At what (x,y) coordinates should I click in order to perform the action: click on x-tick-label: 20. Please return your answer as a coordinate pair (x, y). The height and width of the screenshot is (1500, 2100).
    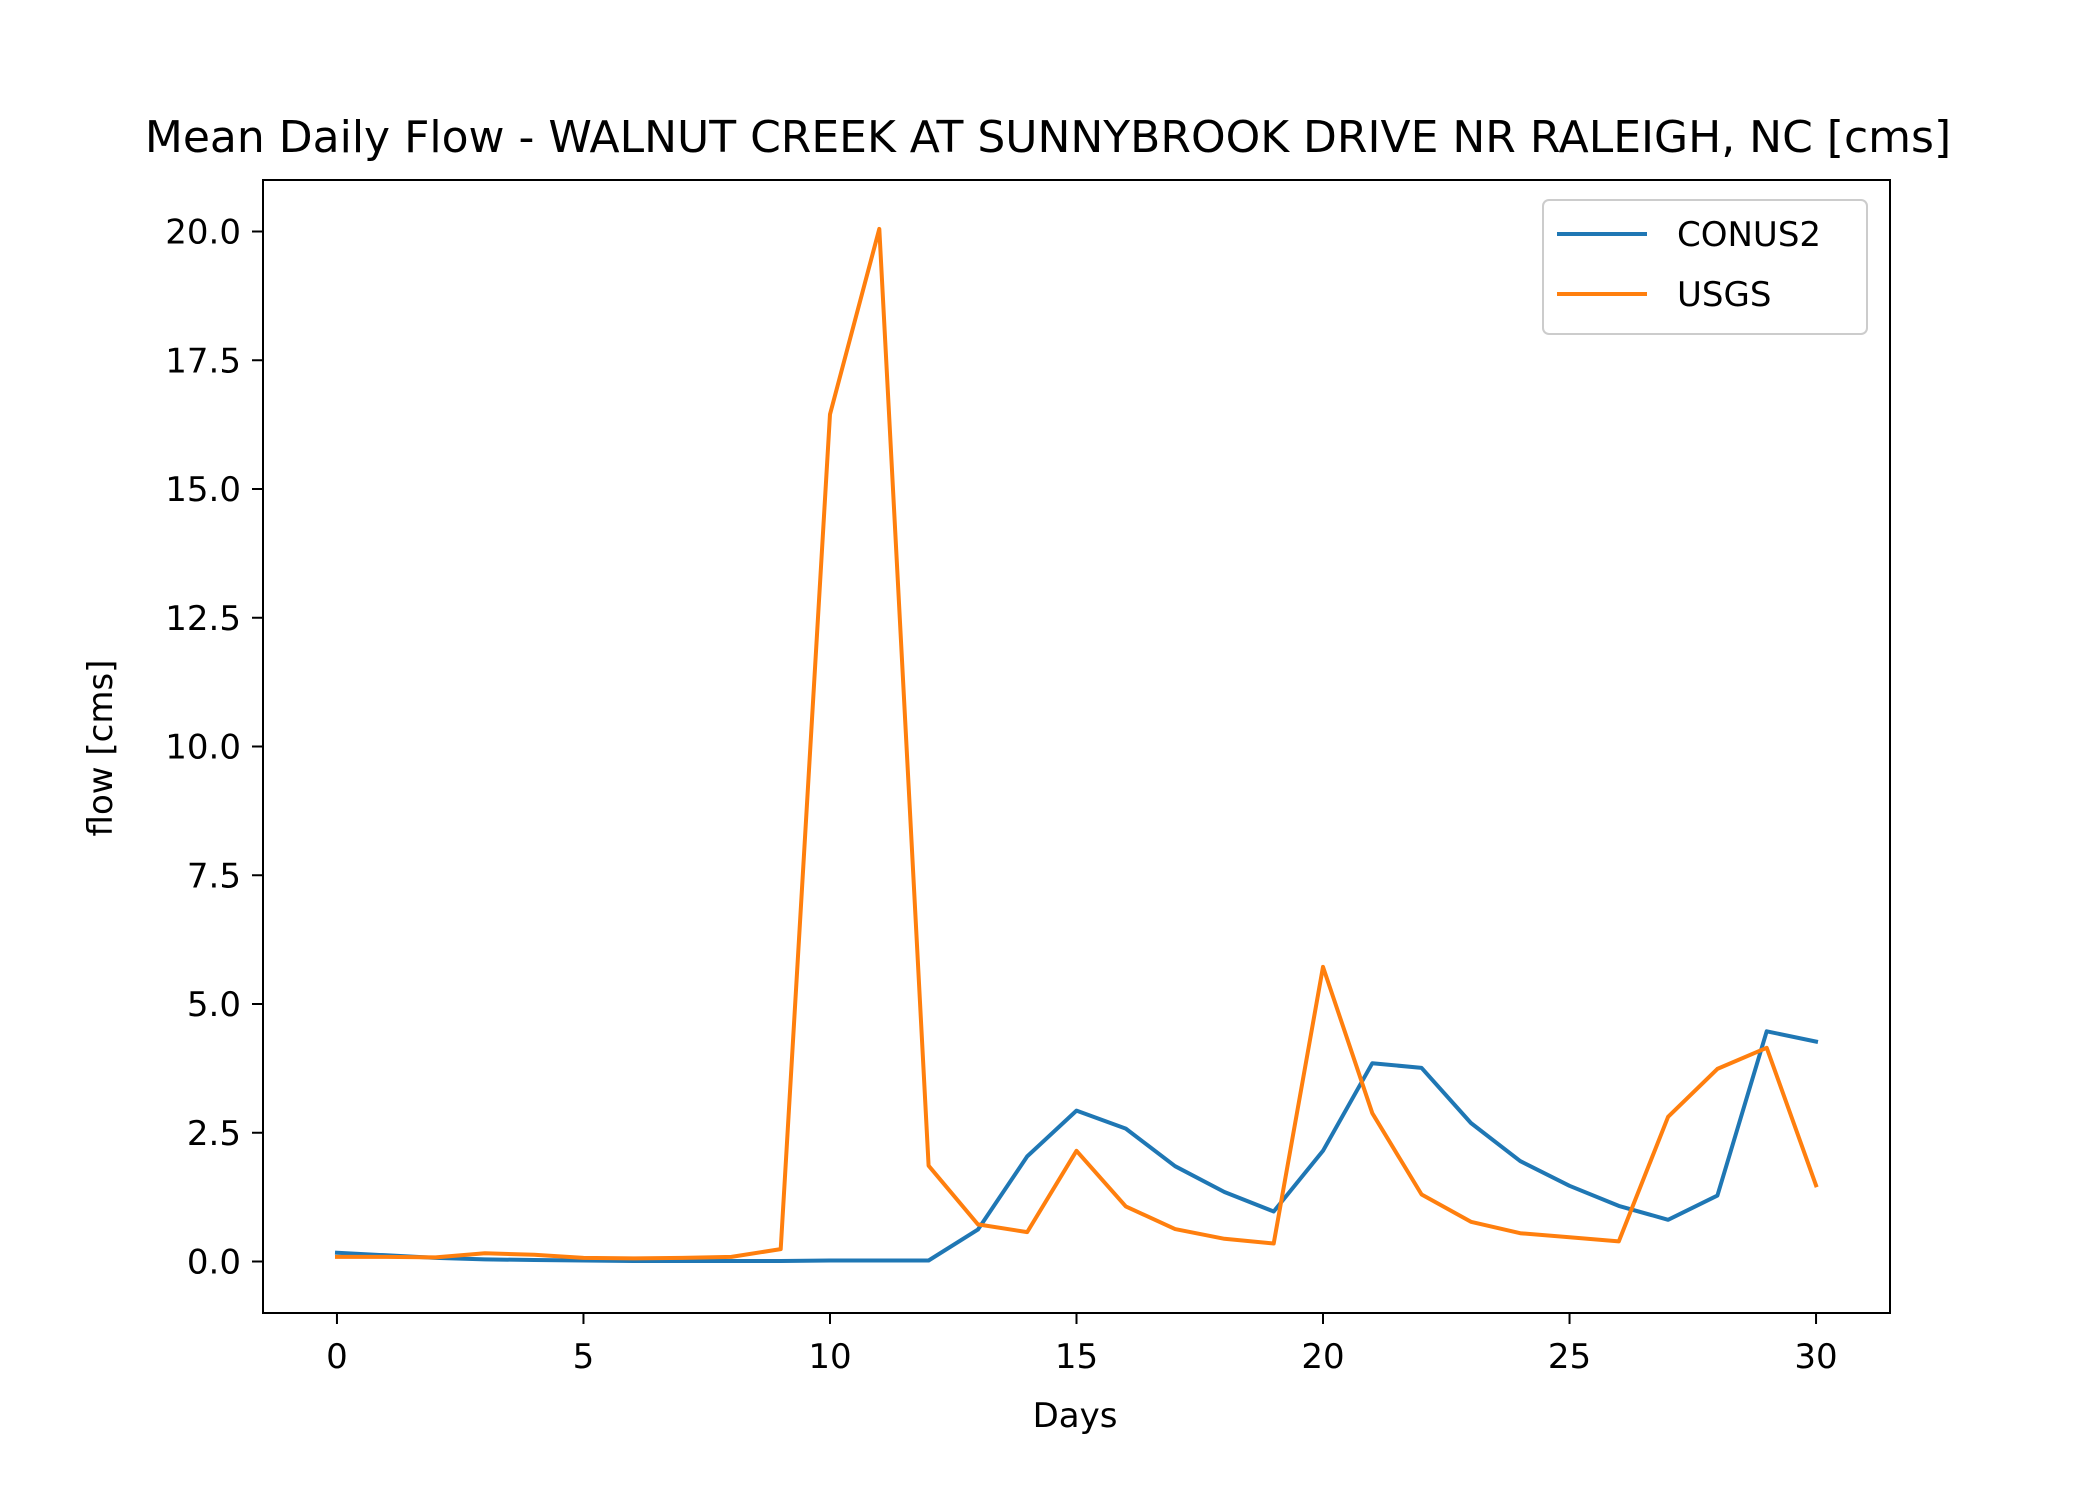
    Looking at the image, I should click on (1322, 1357).